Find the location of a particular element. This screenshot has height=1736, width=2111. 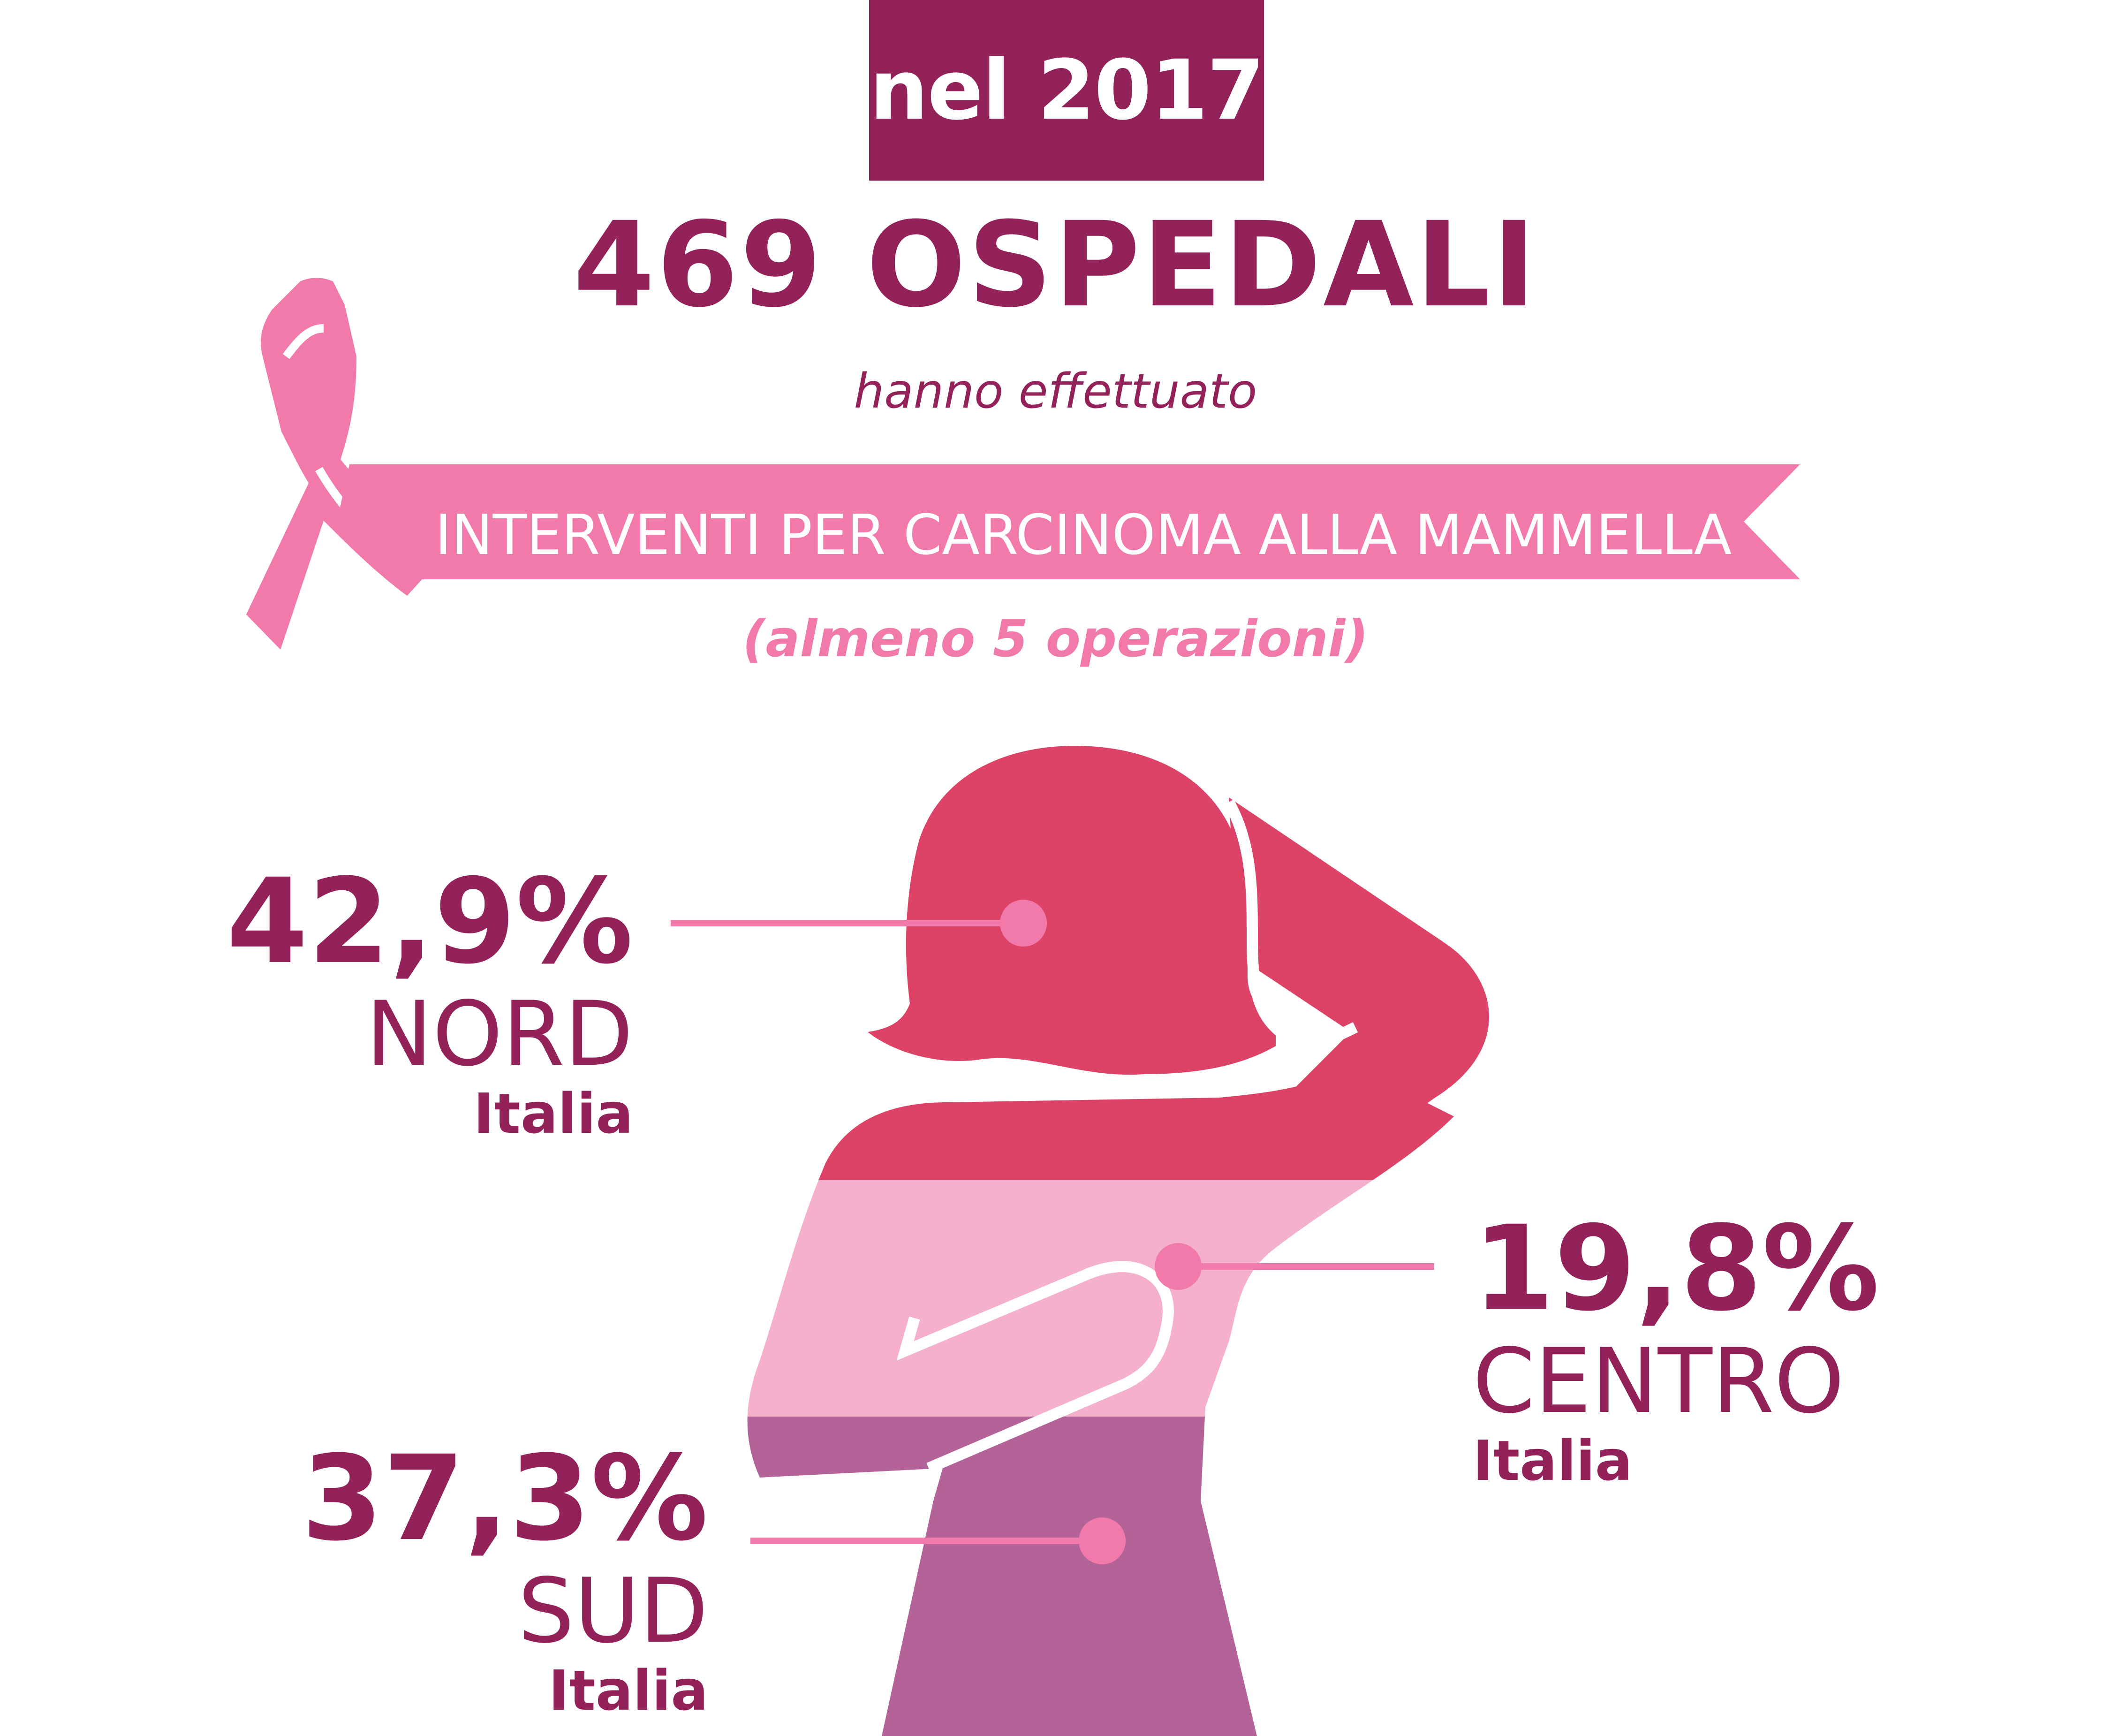

page-title: 469 OSPEDALI is located at coordinates (1055, 265).